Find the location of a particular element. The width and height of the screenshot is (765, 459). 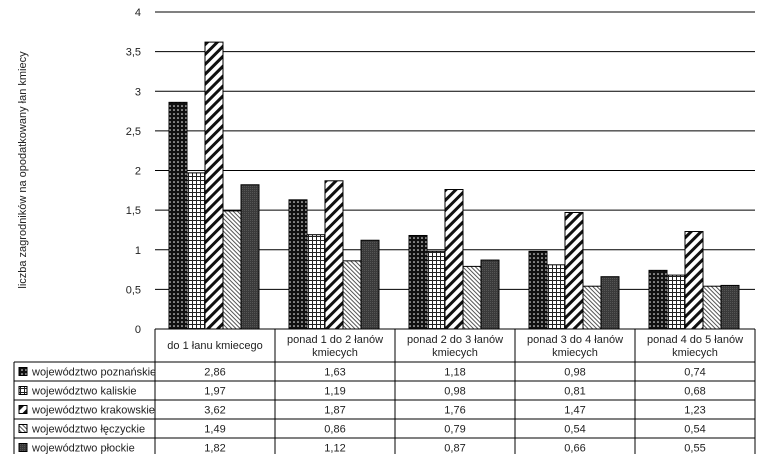

data-value-label: 1,76 is located at coordinates (454, 411).